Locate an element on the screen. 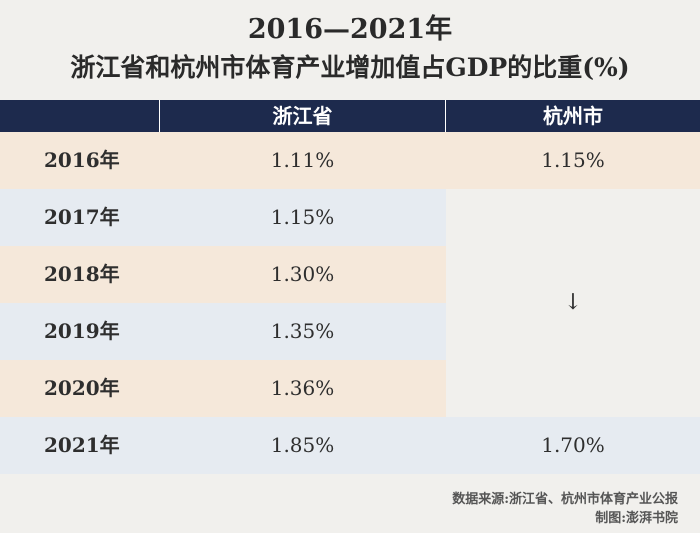  header-zhejiang: 浙江省 is located at coordinates (302, 116).